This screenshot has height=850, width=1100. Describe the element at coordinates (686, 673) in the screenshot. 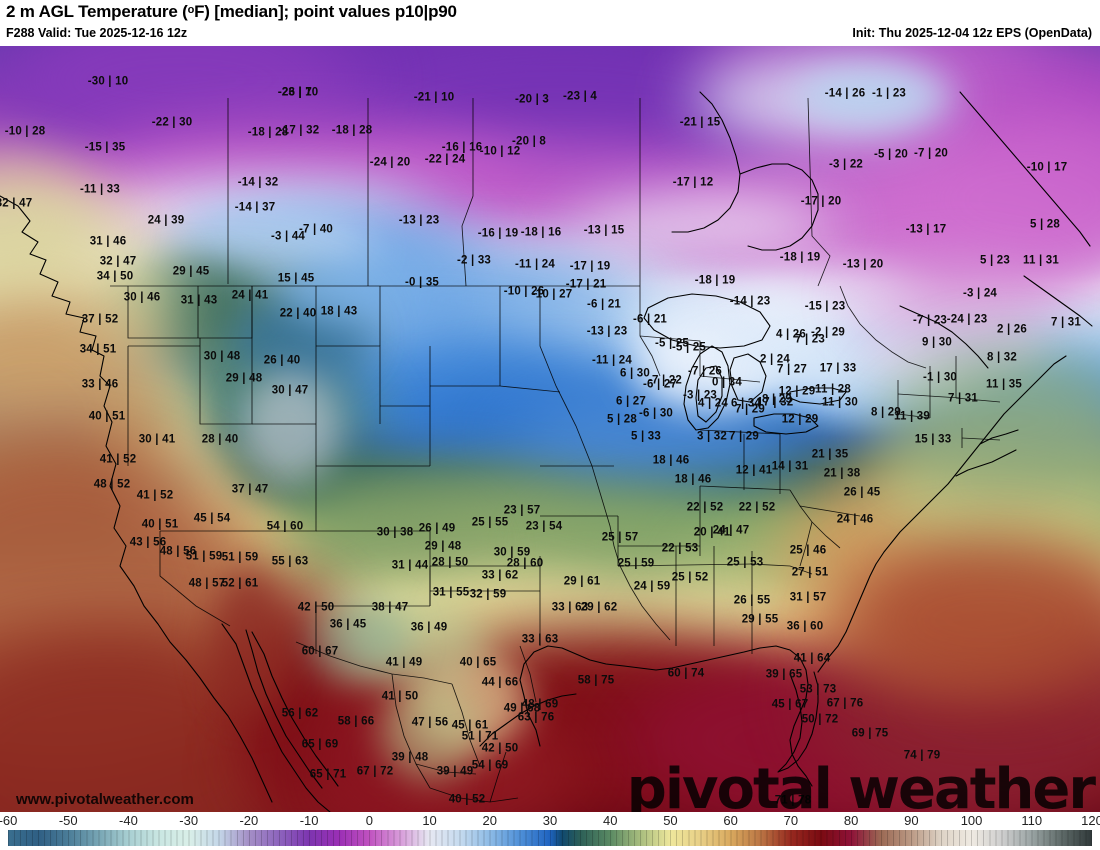

I see `point-value-label: 60 | 74` at that location.